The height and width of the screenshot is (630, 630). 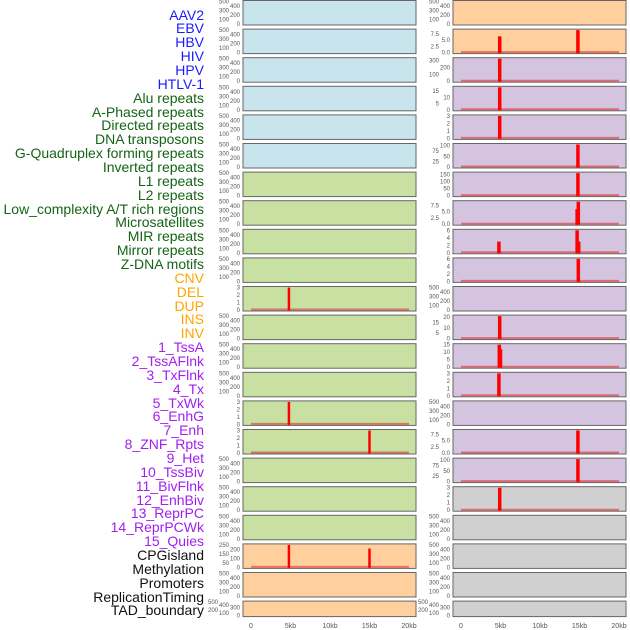 I want to click on track-label: Low_complexity A/T rich regions, so click(x=104, y=208).